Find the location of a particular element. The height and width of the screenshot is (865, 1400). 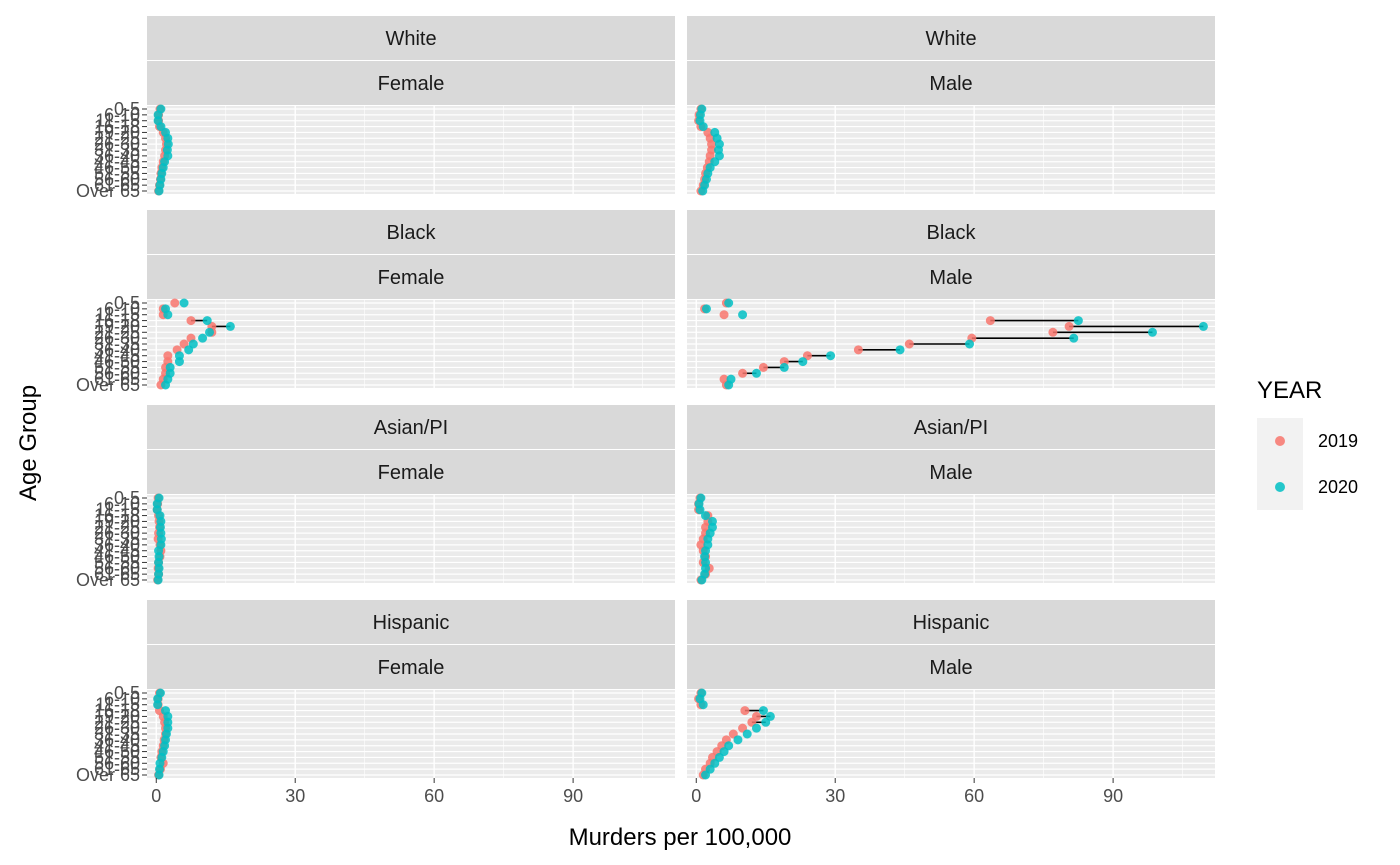

panel-white-male: White Male is located at coordinates (951, 106).